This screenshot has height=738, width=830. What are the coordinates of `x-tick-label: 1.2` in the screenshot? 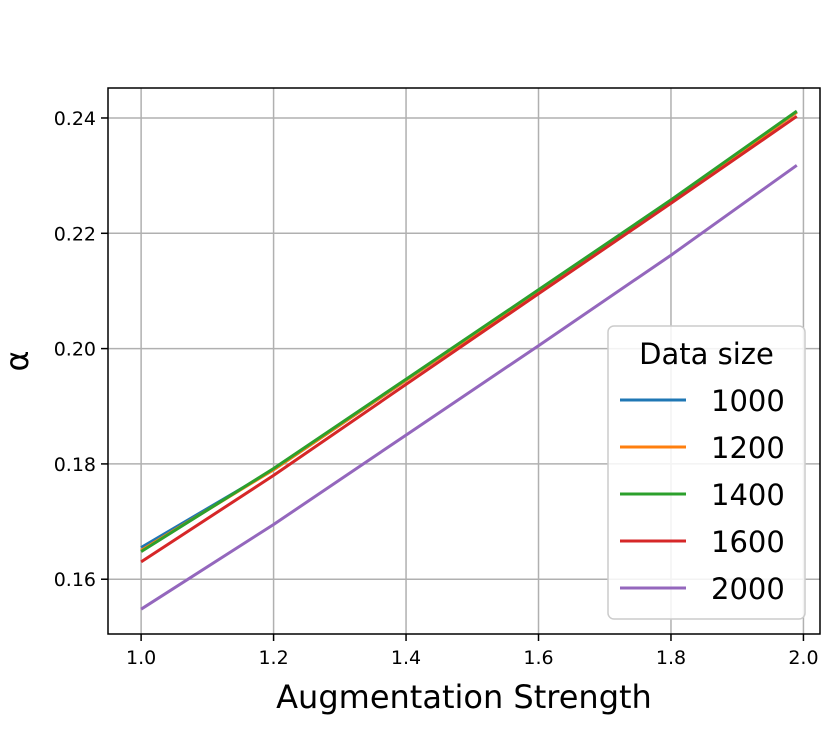 It's located at (273, 658).